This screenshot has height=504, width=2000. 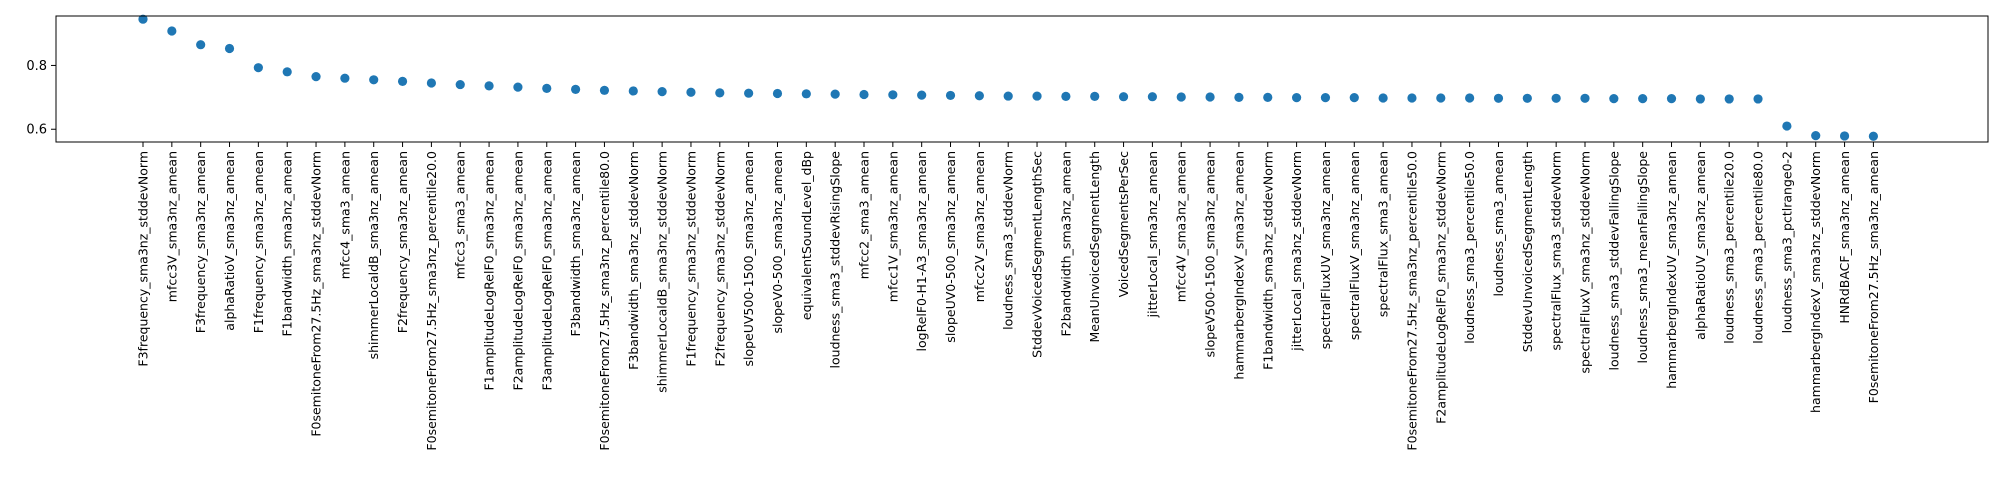 What do you see at coordinates (373, 255) in the screenshot?
I see `x-tick-label: shimmerLocaldB_sma3nz_amean` at bounding box center [373, 255].